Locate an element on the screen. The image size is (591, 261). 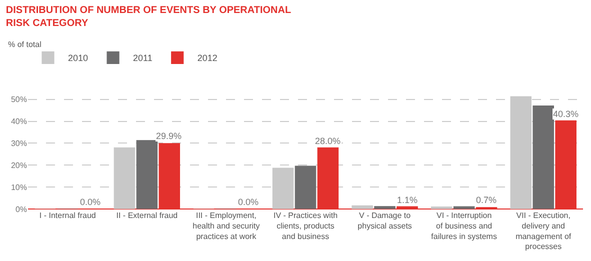
chart-subtitle: % of total is located at coordinates (25, 44).